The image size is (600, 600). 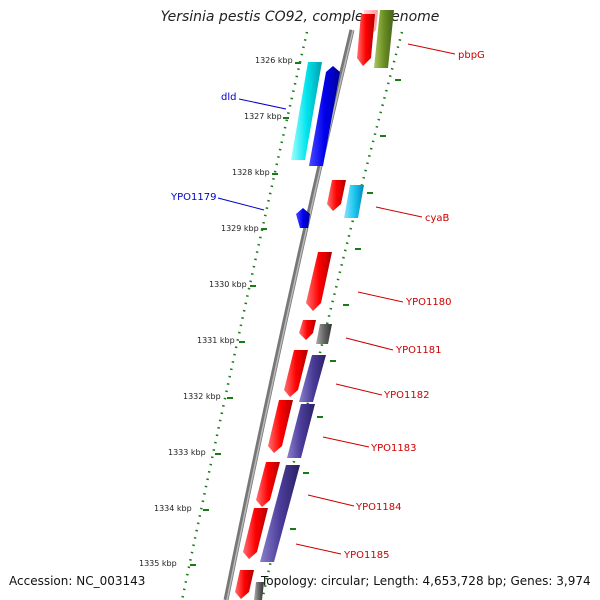 What do you see at coordinates (187, 452) in the screenshot?
I see `tick-label: 1333 kbp` at bounding box center [187, 452].